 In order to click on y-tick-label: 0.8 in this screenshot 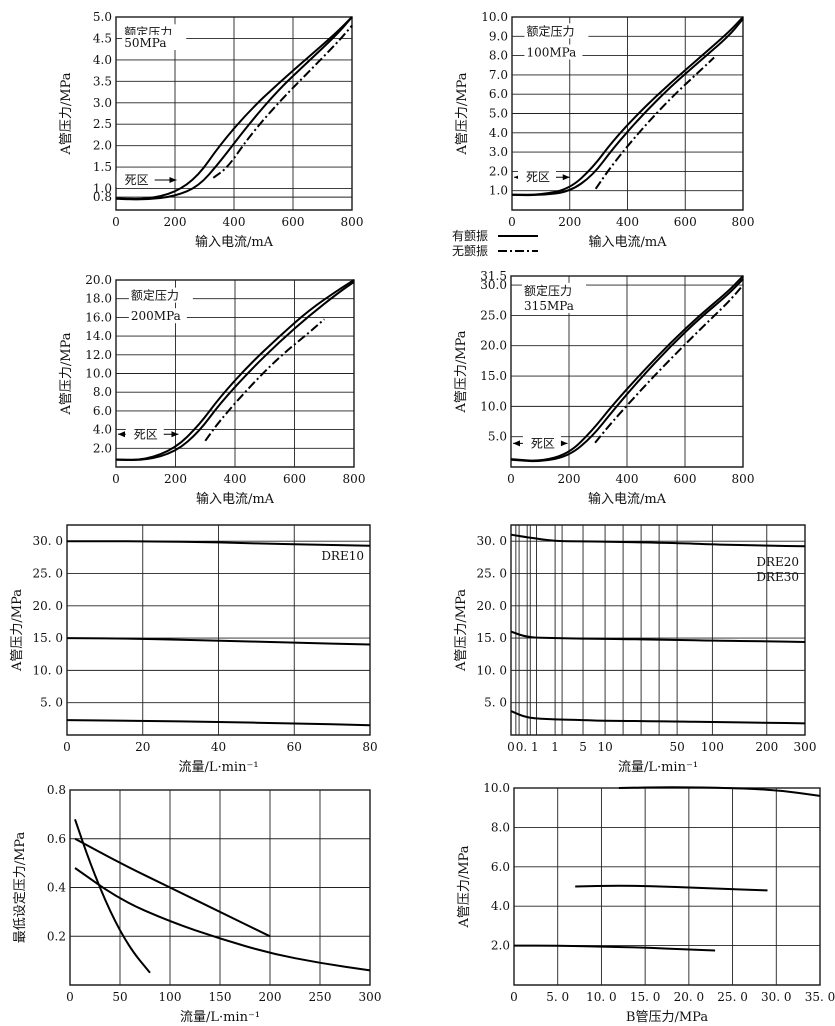, I will do `click(56, 790)`.